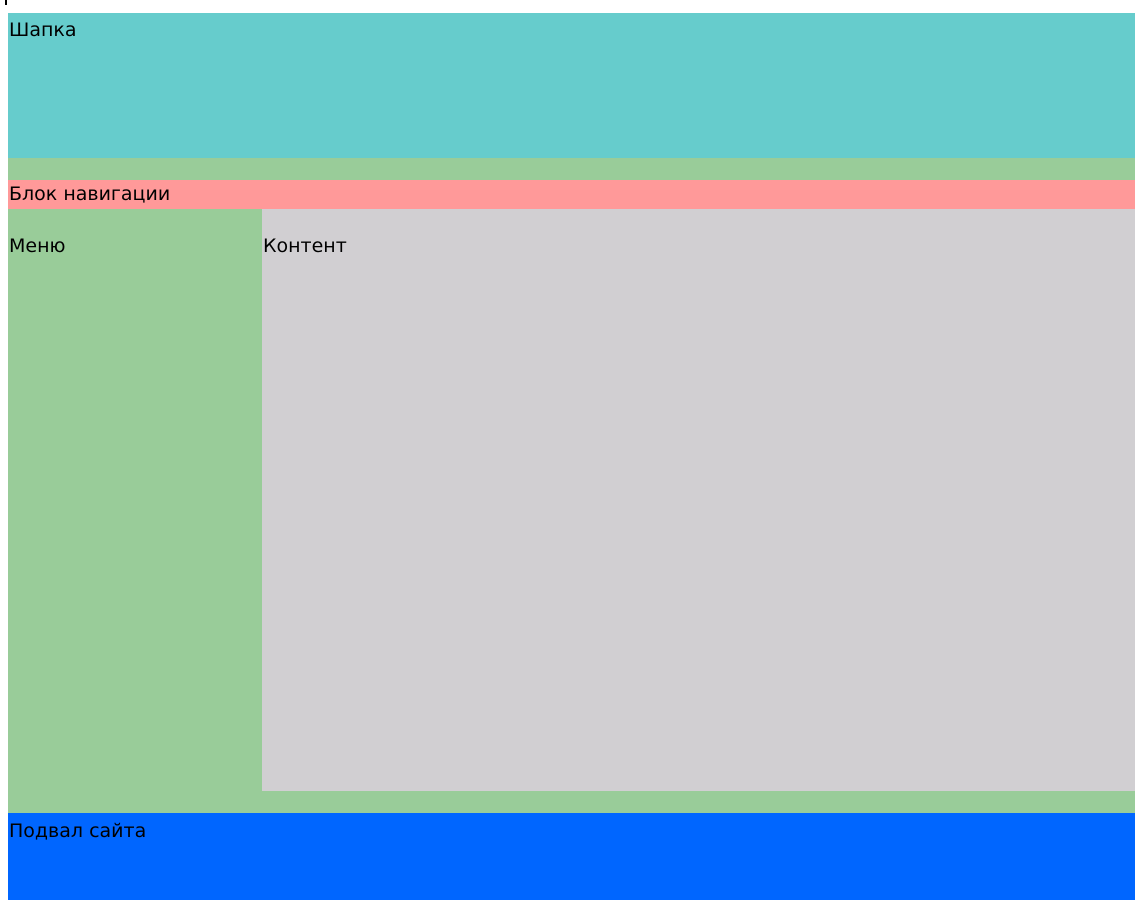 The image size is (1135, 900). Describe the element at coordinates (90, 194) in the screenshot. I see `navigation-label: Блок навигации` at that location.